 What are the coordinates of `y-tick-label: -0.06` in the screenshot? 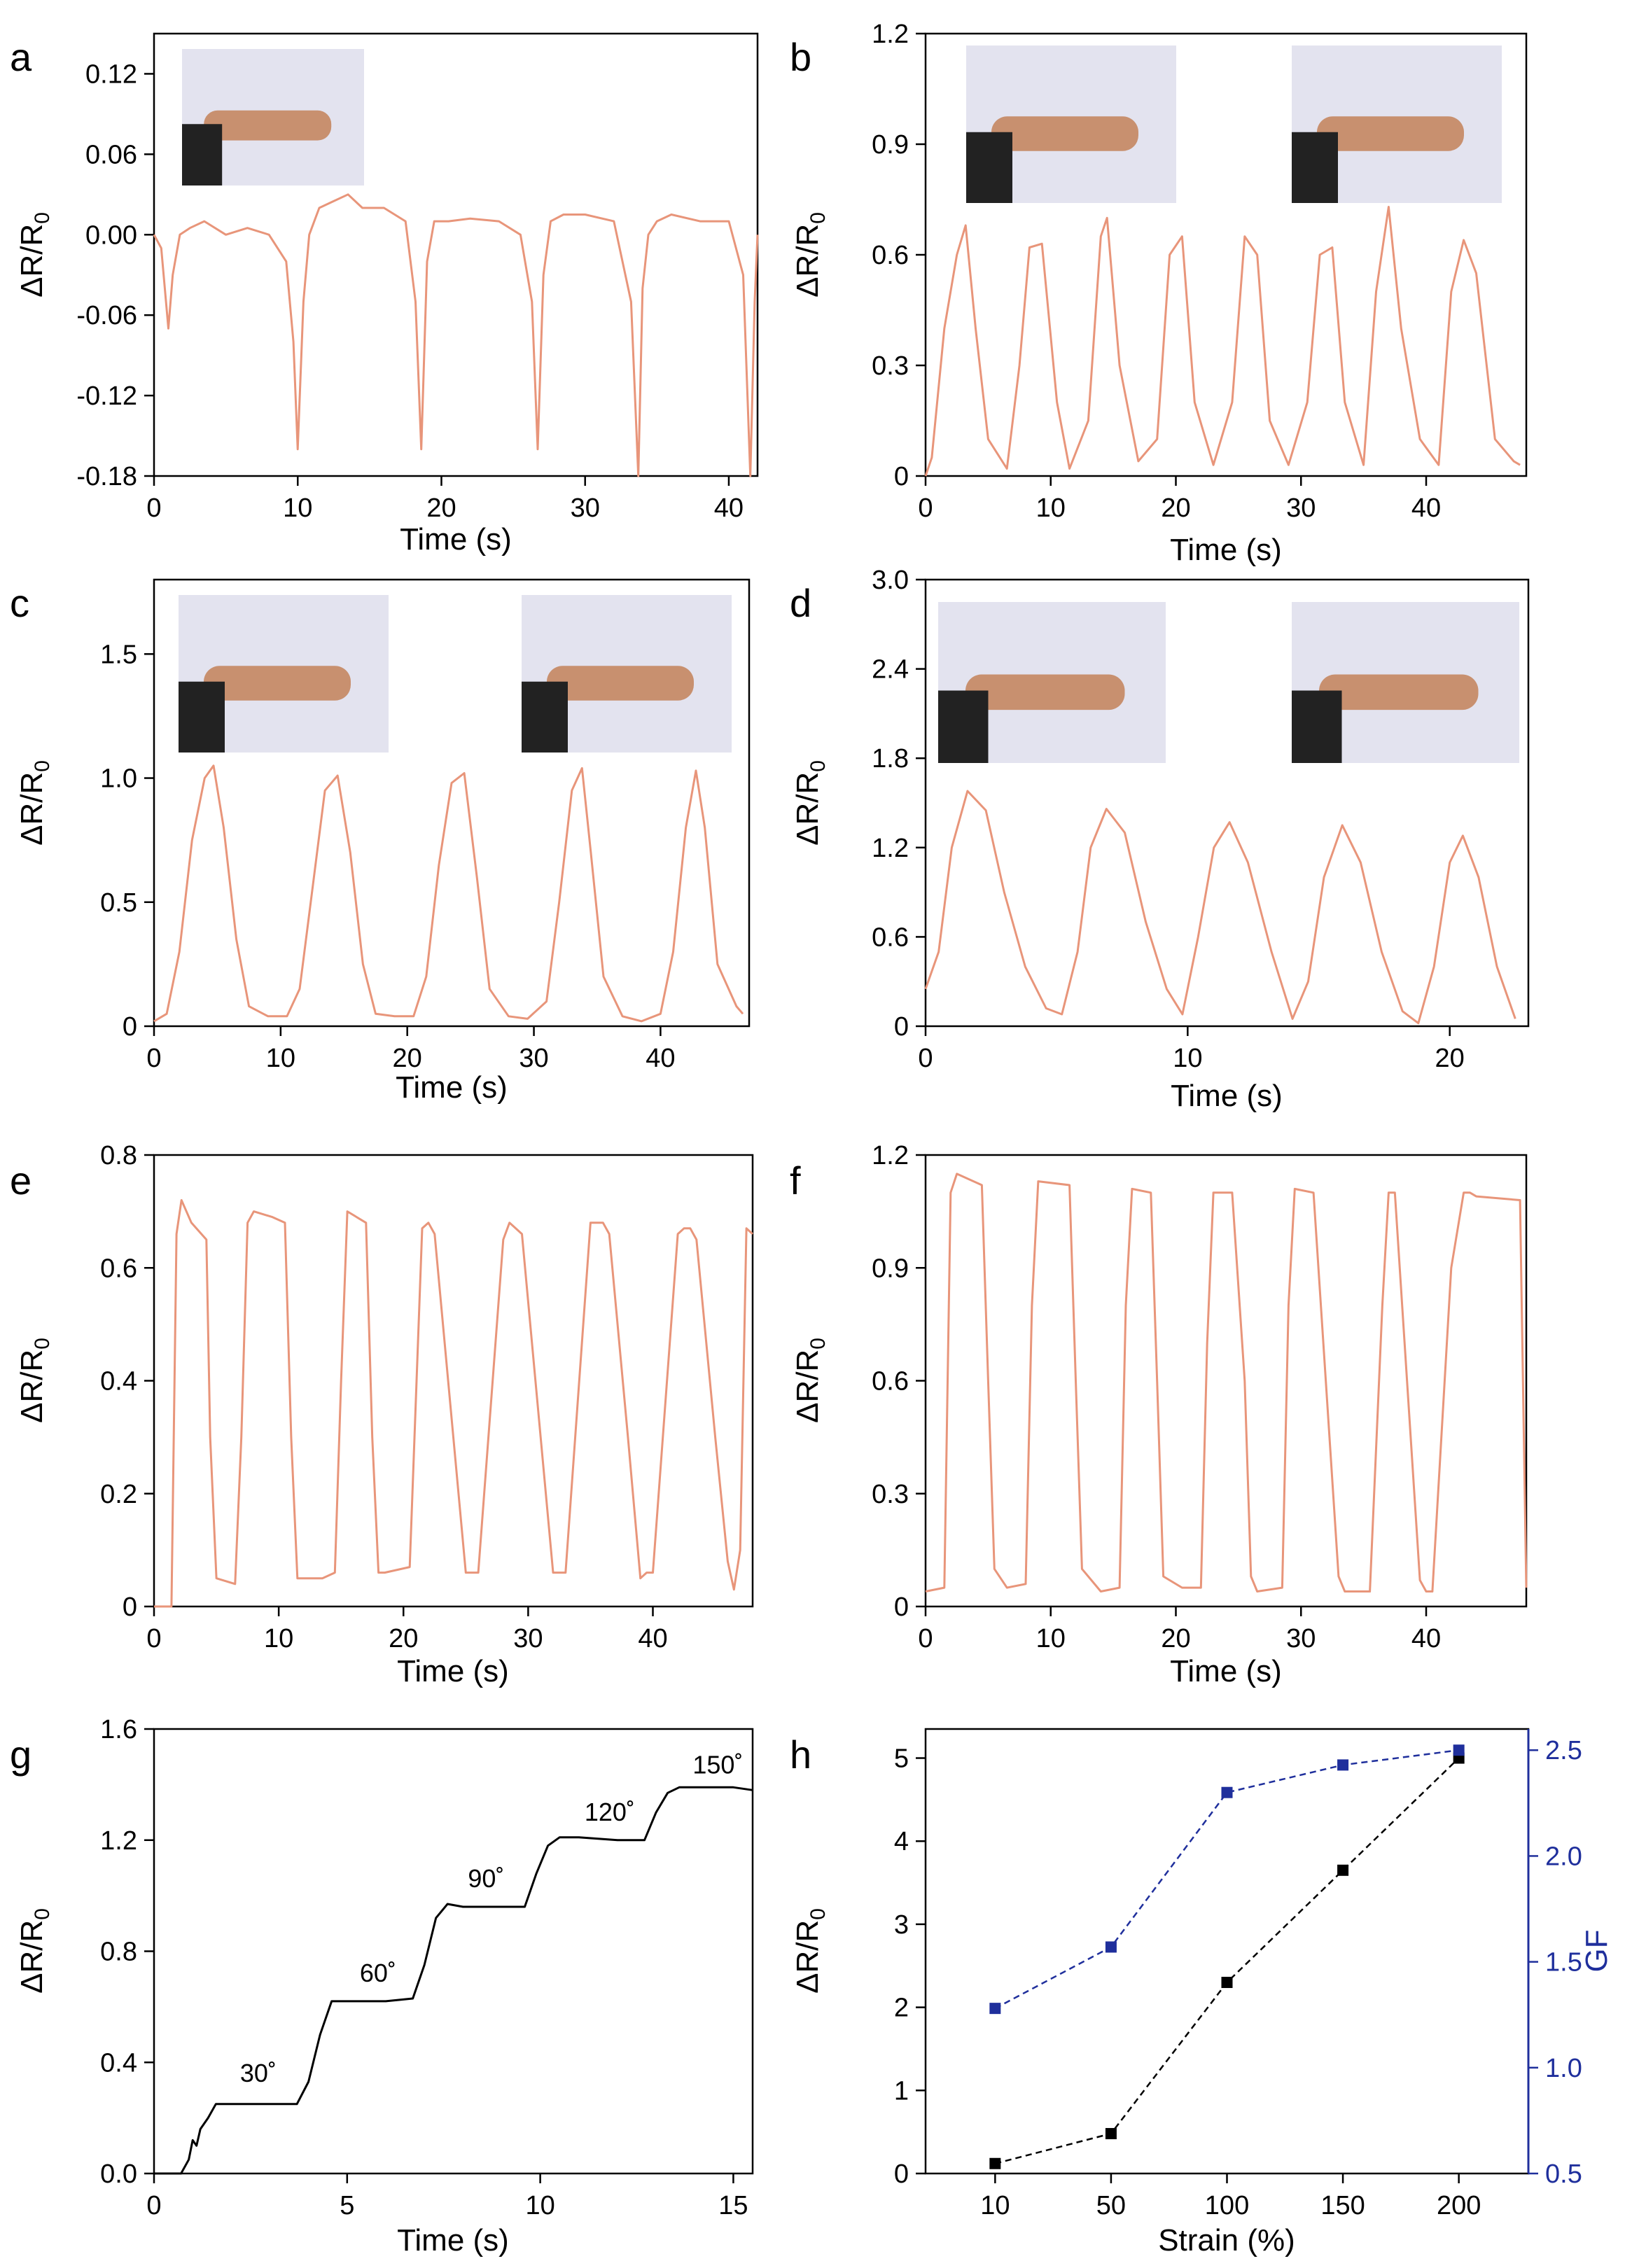 It's located at (106, 315).